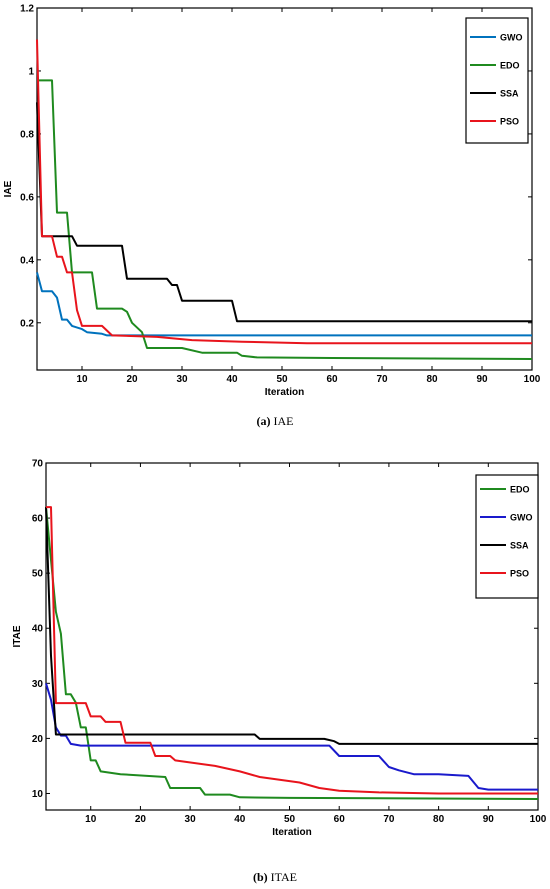 The image size is (550, 889). Describe the element at coordinates (284, 392) in the screenshot. I see `iae-x-axis-label: Iteration` at that location.